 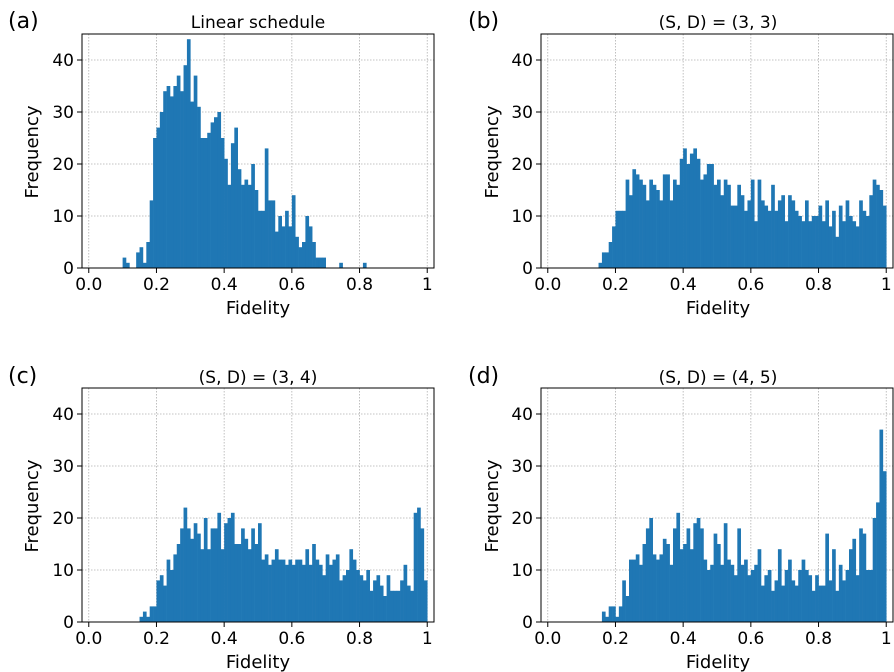 What do you see at coordinates (522, 519) in the screenshot?
I see `panel-d-ytick-label: 20` at bounding box center [522, 519].